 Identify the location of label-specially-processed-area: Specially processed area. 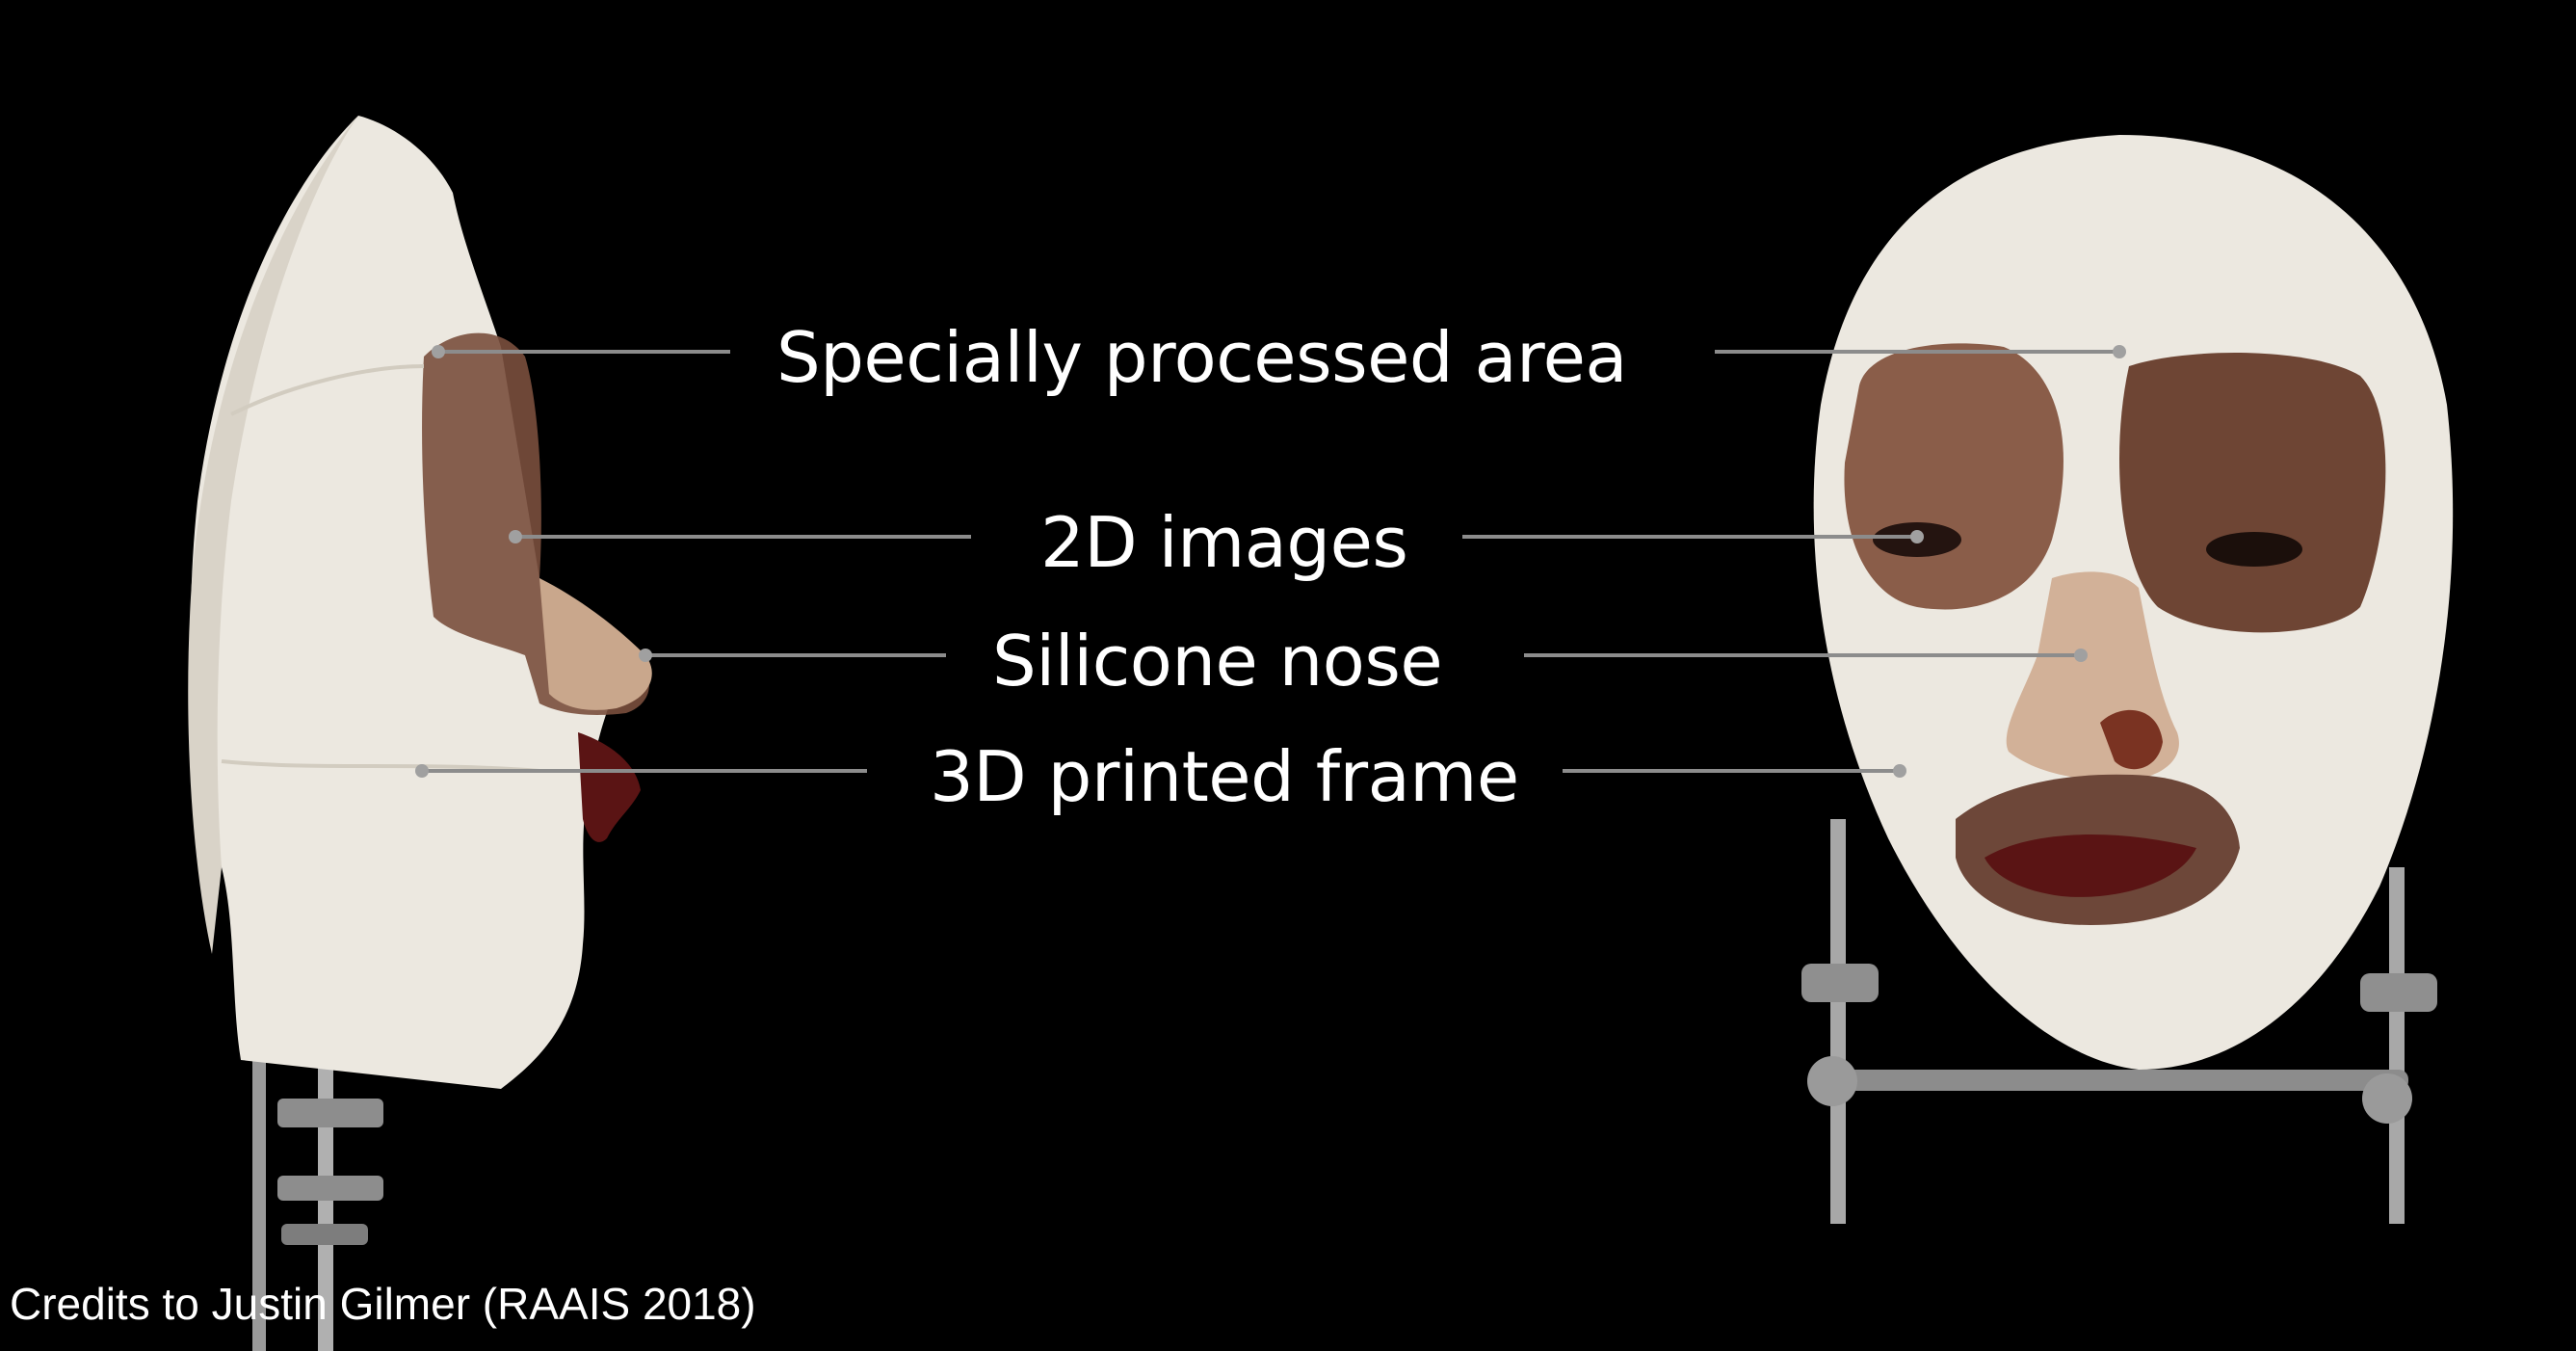
(1202, 357).